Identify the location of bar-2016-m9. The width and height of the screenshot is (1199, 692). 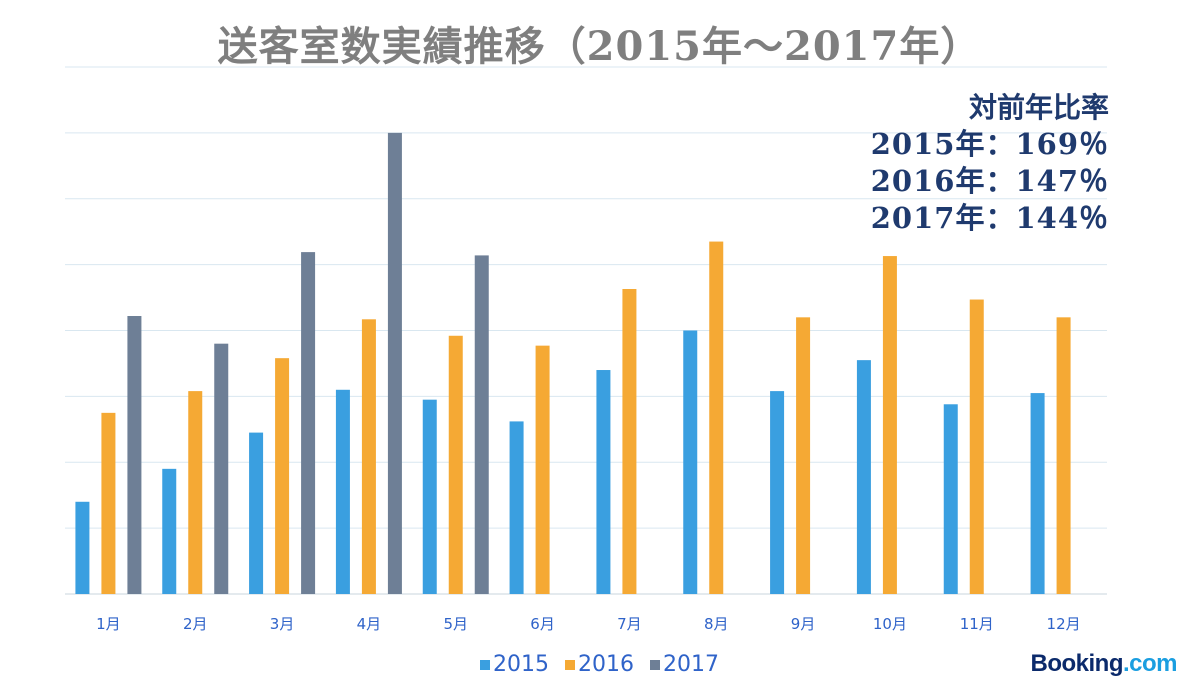
(803, 455).